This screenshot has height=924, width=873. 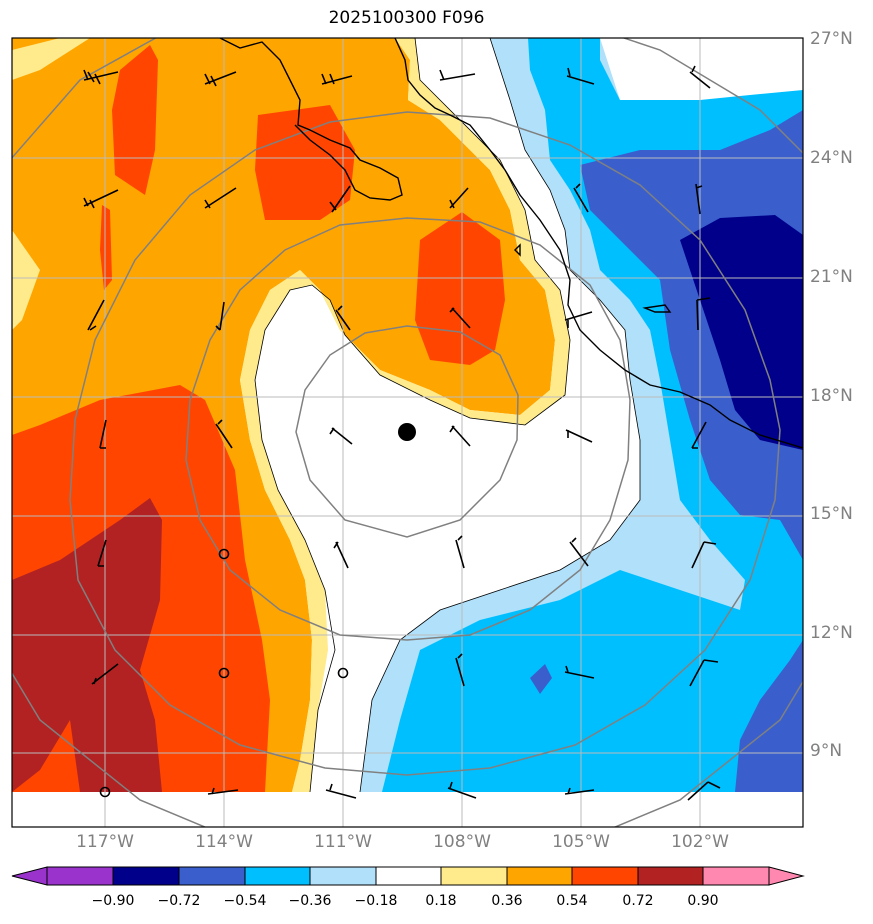 I want to click on colorbar, so click(x=408, y=876).